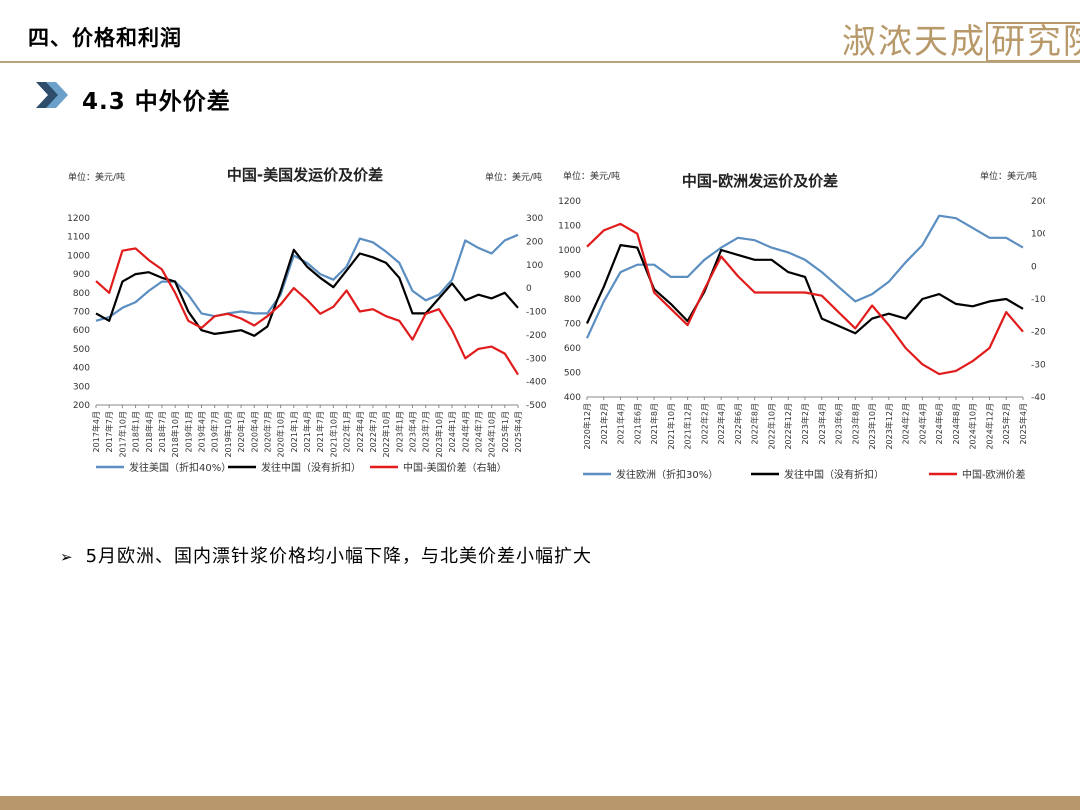 Image resolution: width=1080 pixels, height=810 pixels. I want to click on x-tick-label: 2025年1月, so click(505, 431).